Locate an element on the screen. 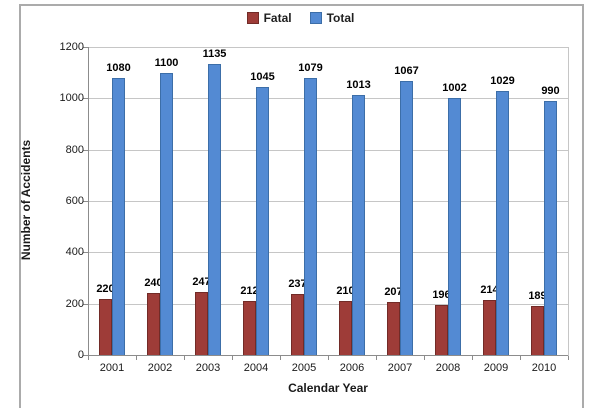 This screenshot has width=616, height=408. bar-fatal-2003 is located at coordinates (201, 323).